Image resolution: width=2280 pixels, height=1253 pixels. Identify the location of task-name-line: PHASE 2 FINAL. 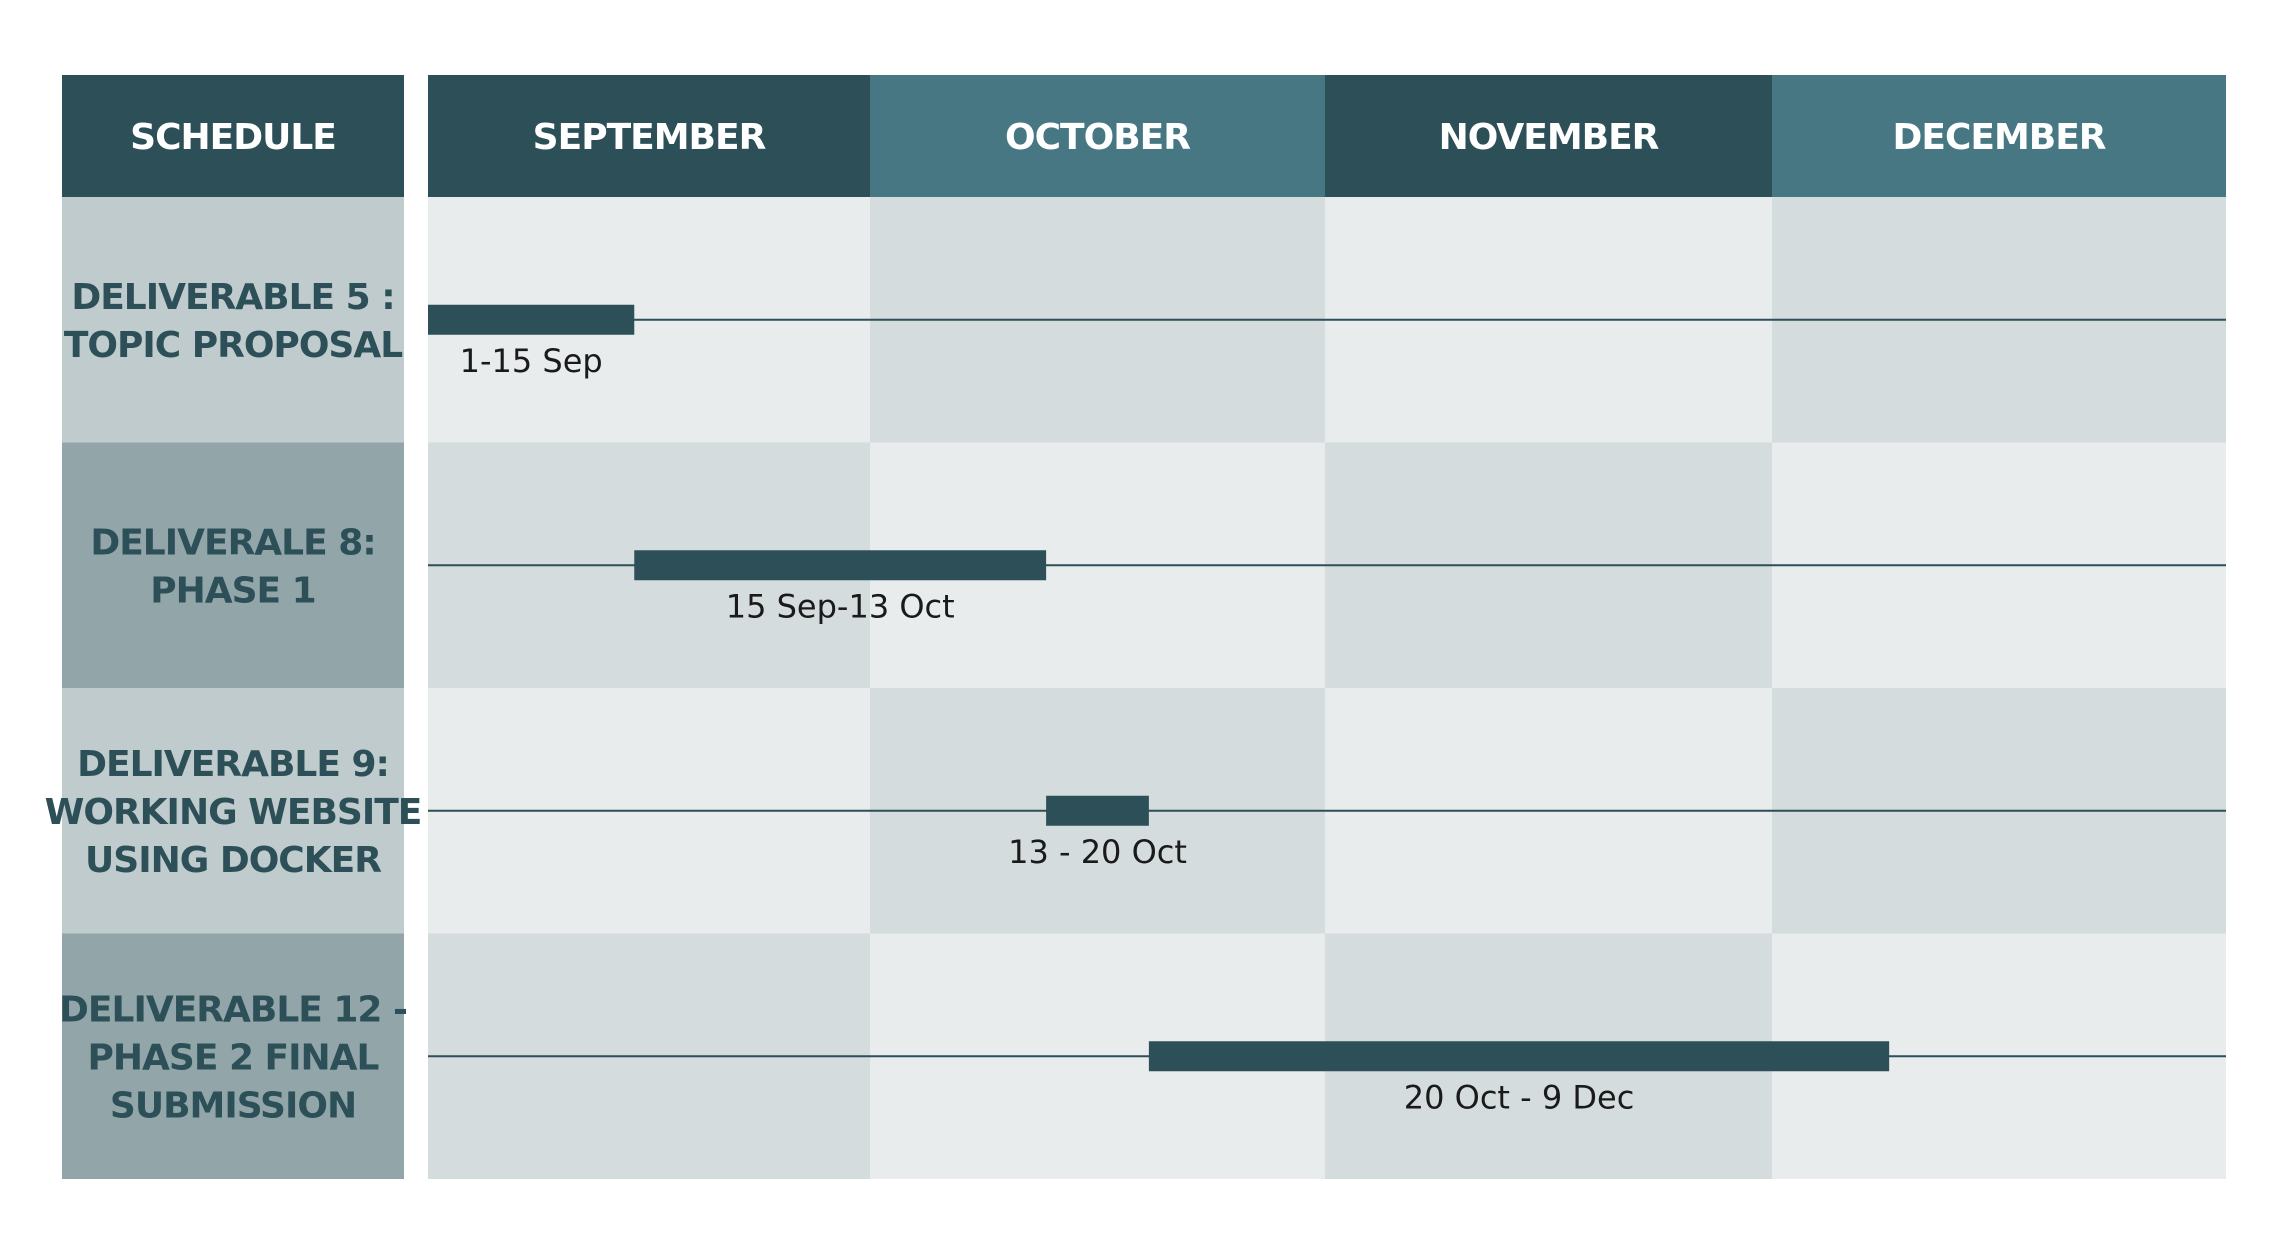
(233, 1057).